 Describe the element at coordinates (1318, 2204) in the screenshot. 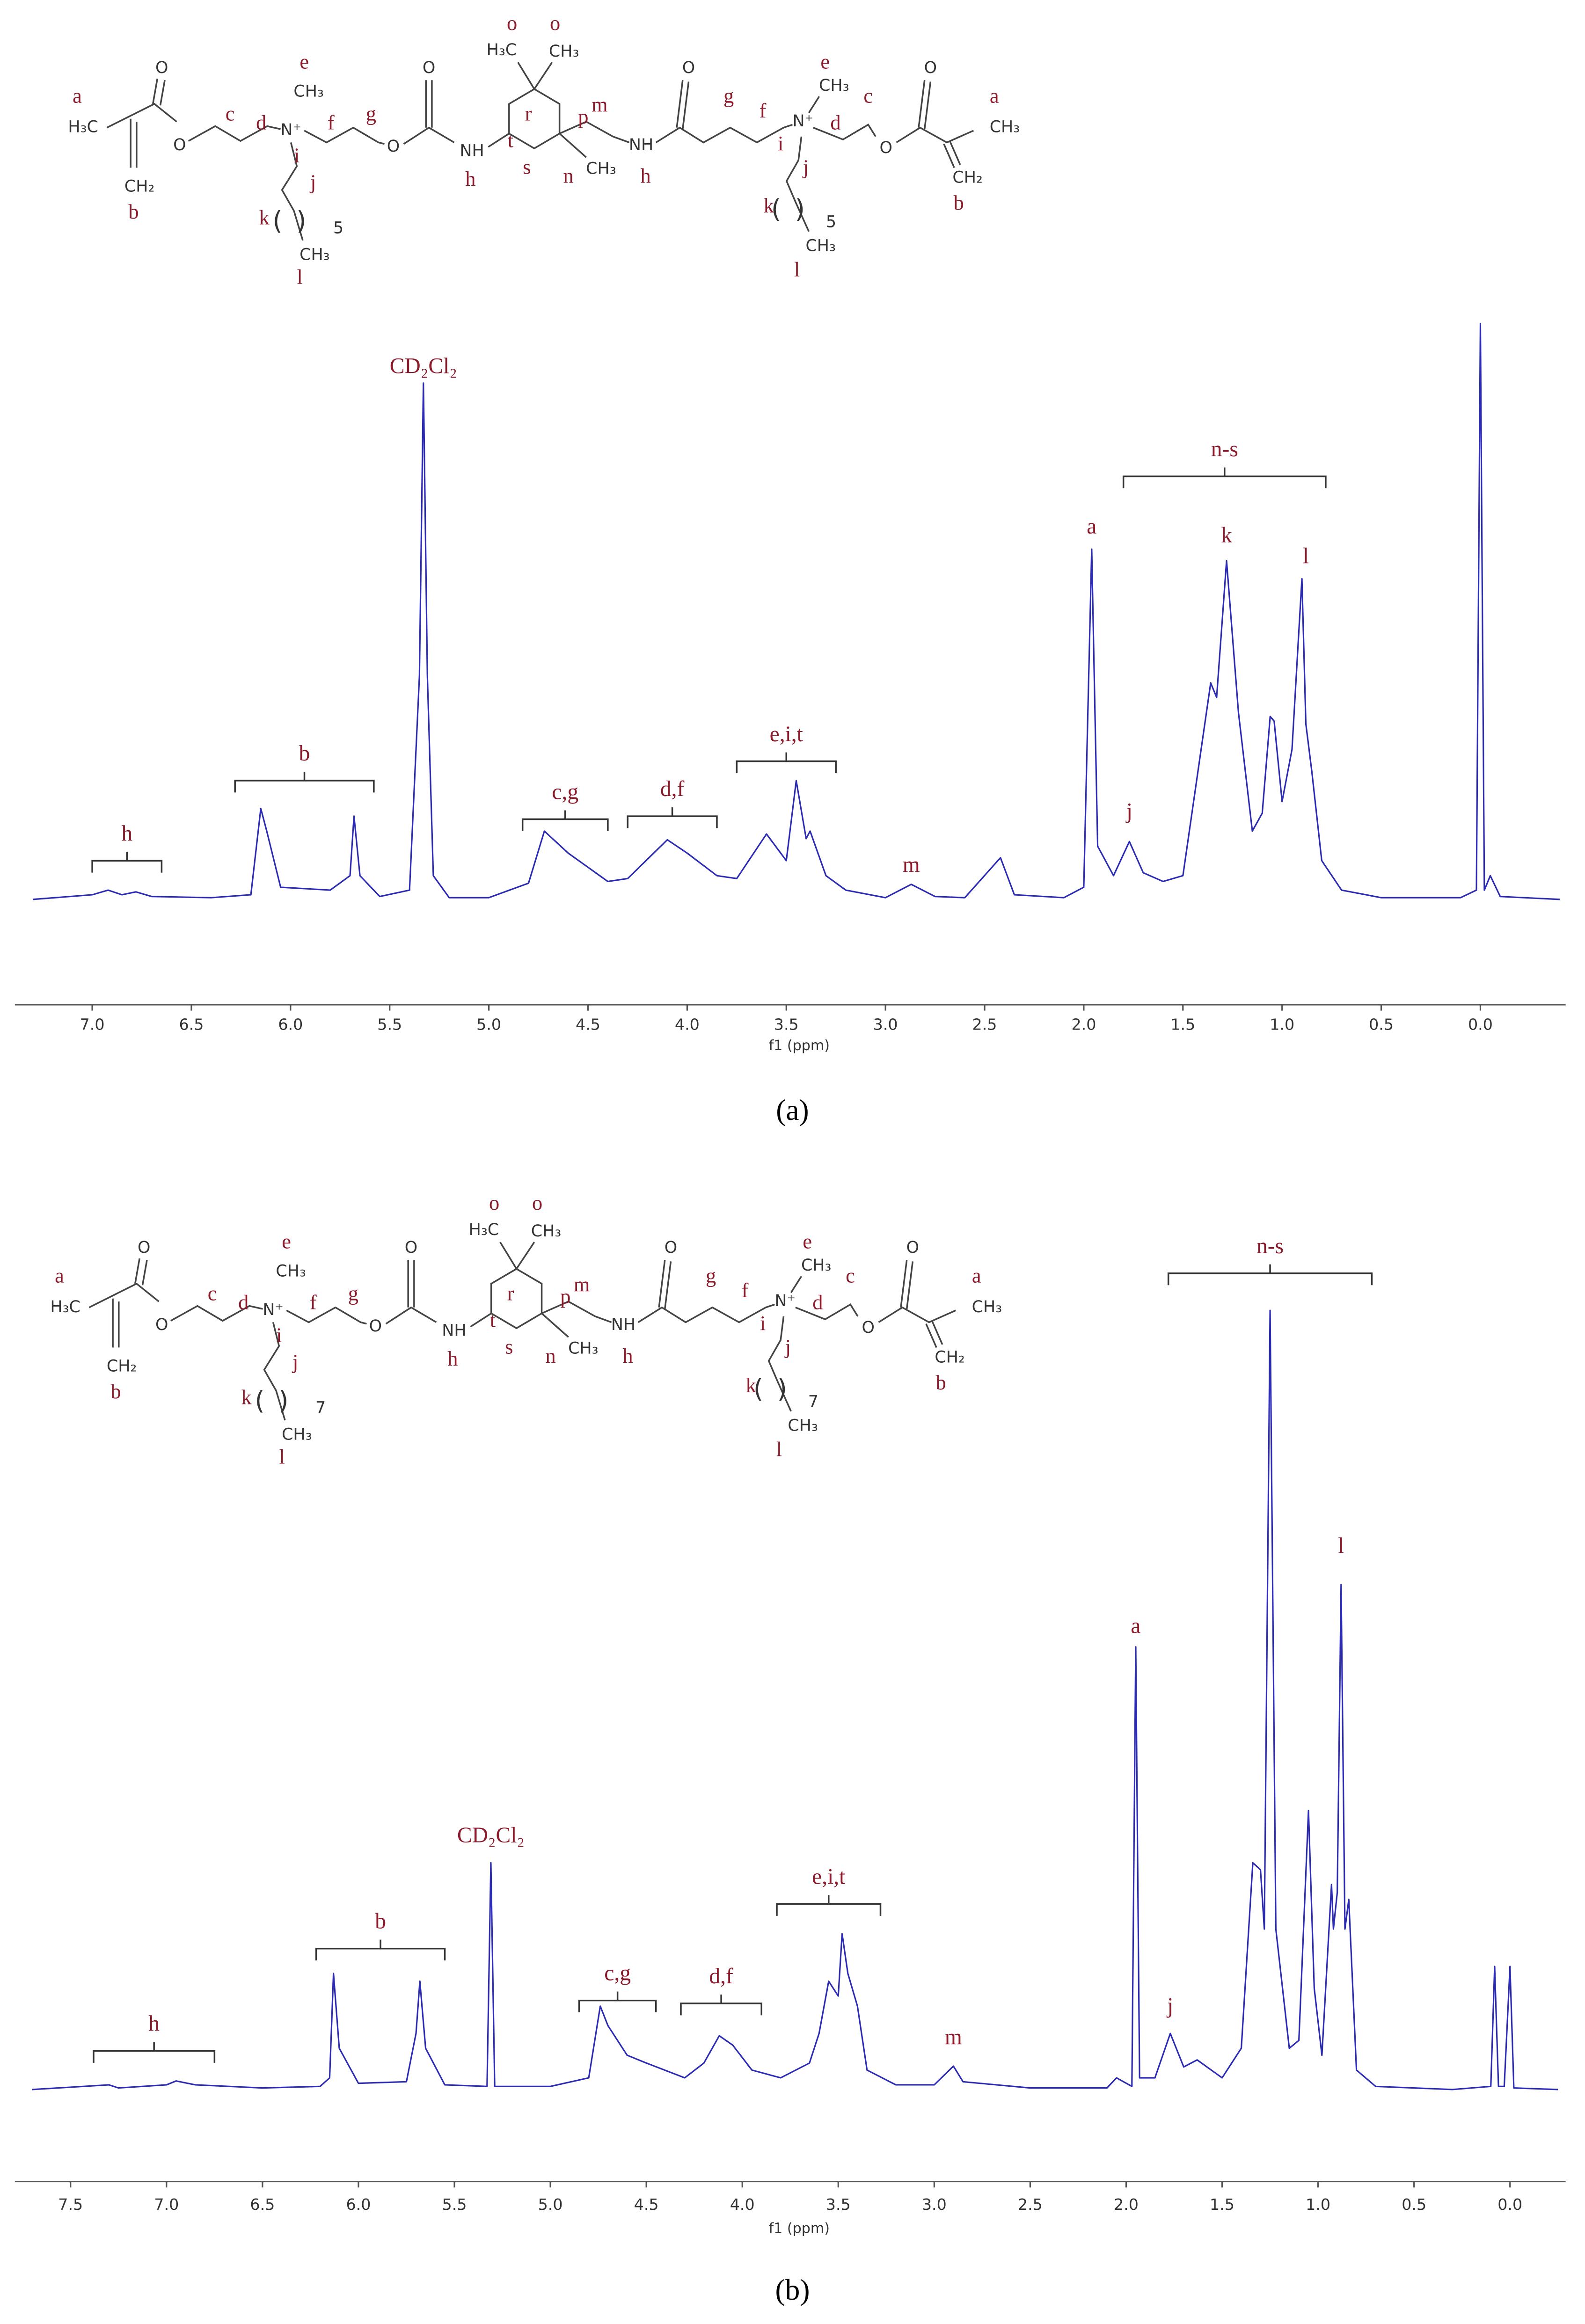

I see `x-tick-label: 1.0` at that location.